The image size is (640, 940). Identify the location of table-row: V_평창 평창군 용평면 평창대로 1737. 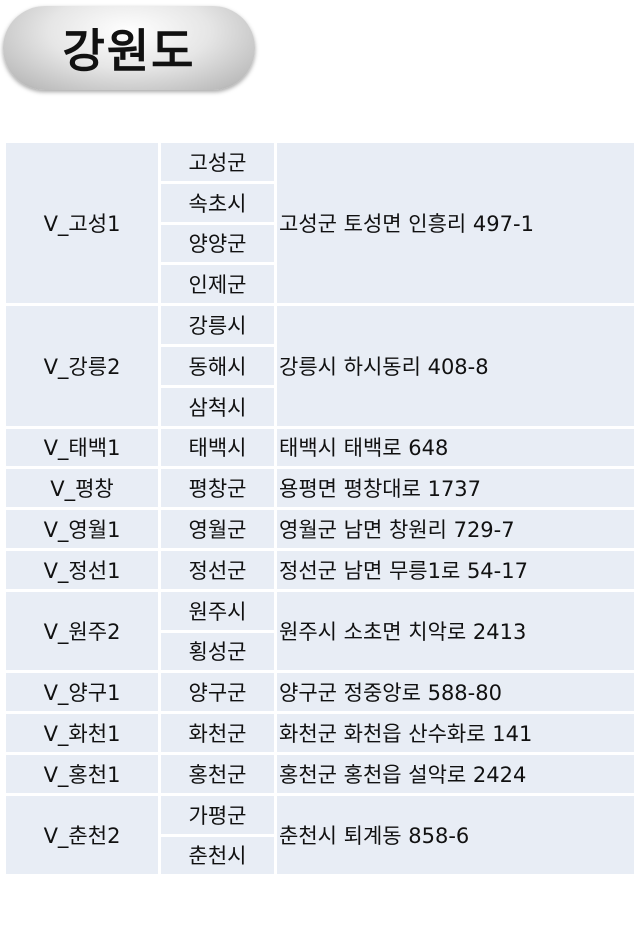
(320, 488).